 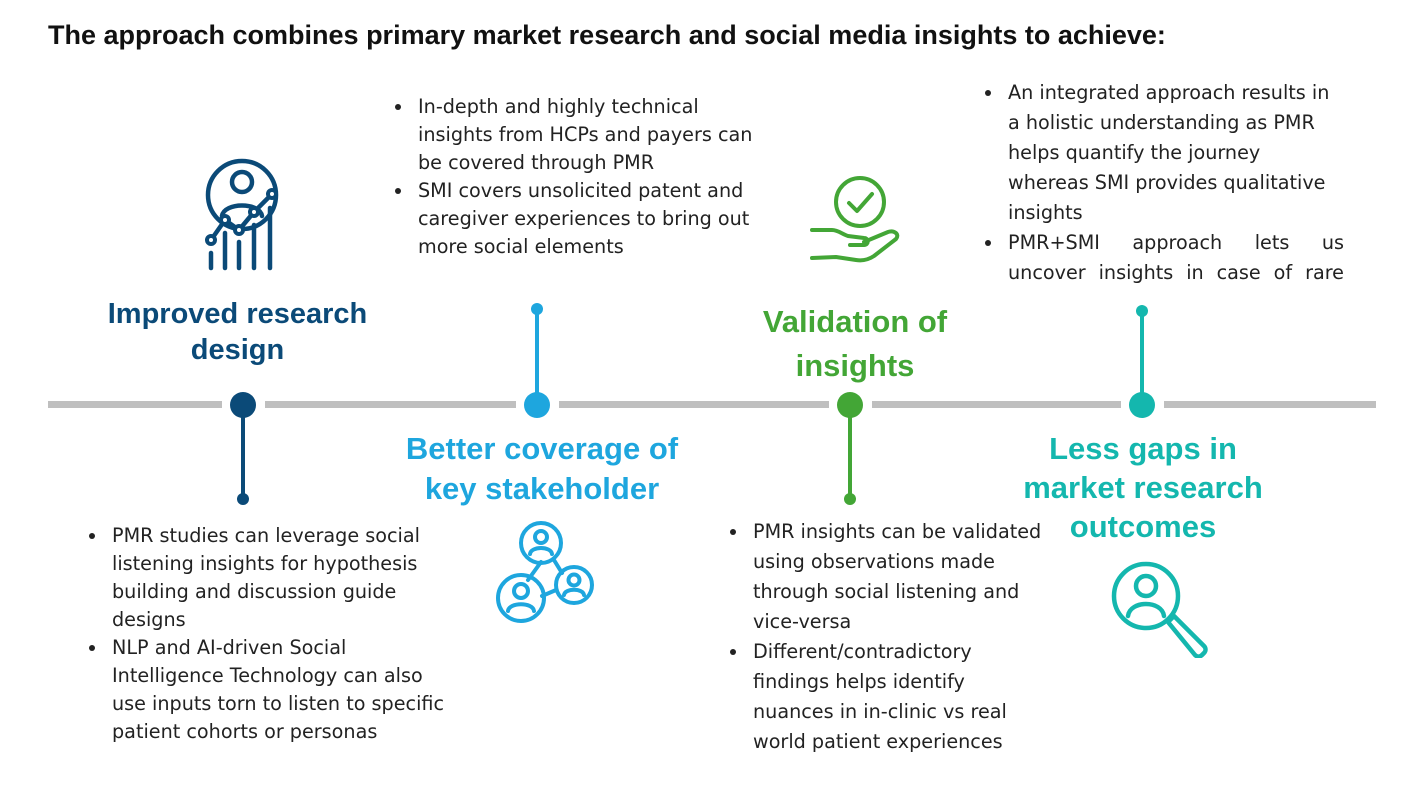 I want to click on milestone-3-stem-tip, so click(x=850, y=499).